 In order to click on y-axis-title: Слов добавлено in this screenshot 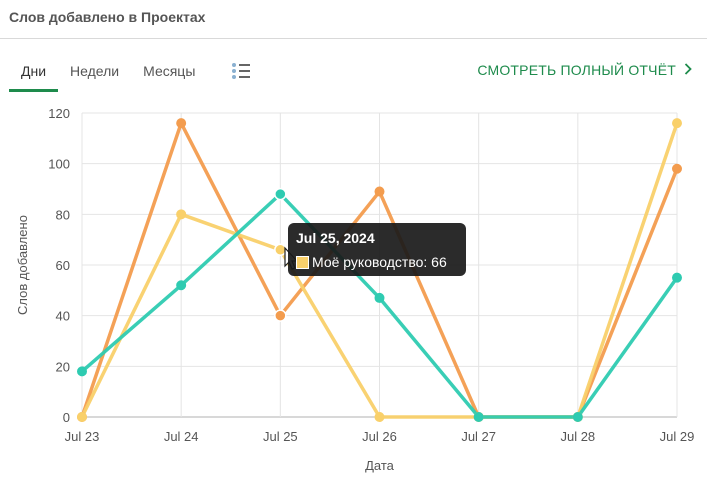, I will do `click(22, 265)`.